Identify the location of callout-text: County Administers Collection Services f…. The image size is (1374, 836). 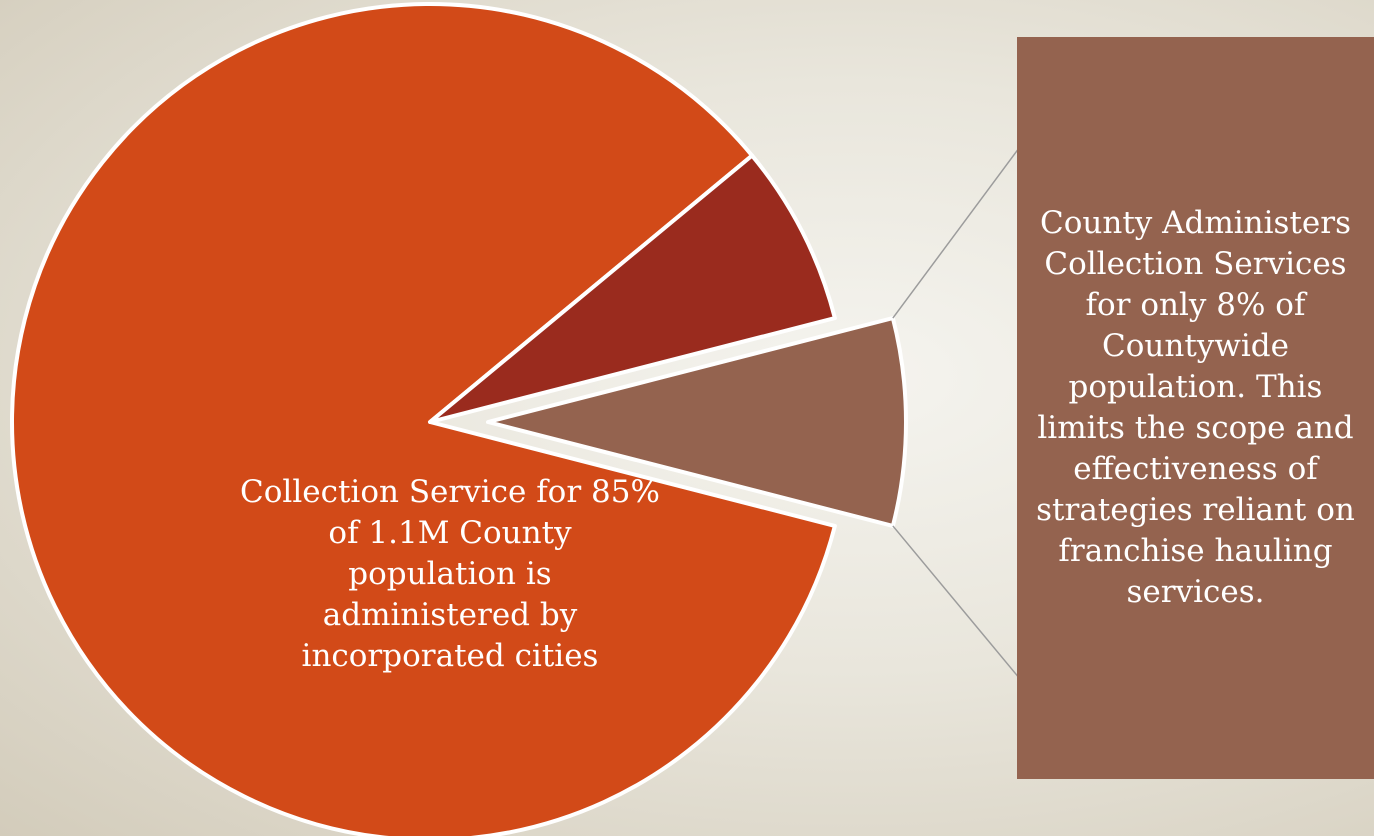
(1195, 407).